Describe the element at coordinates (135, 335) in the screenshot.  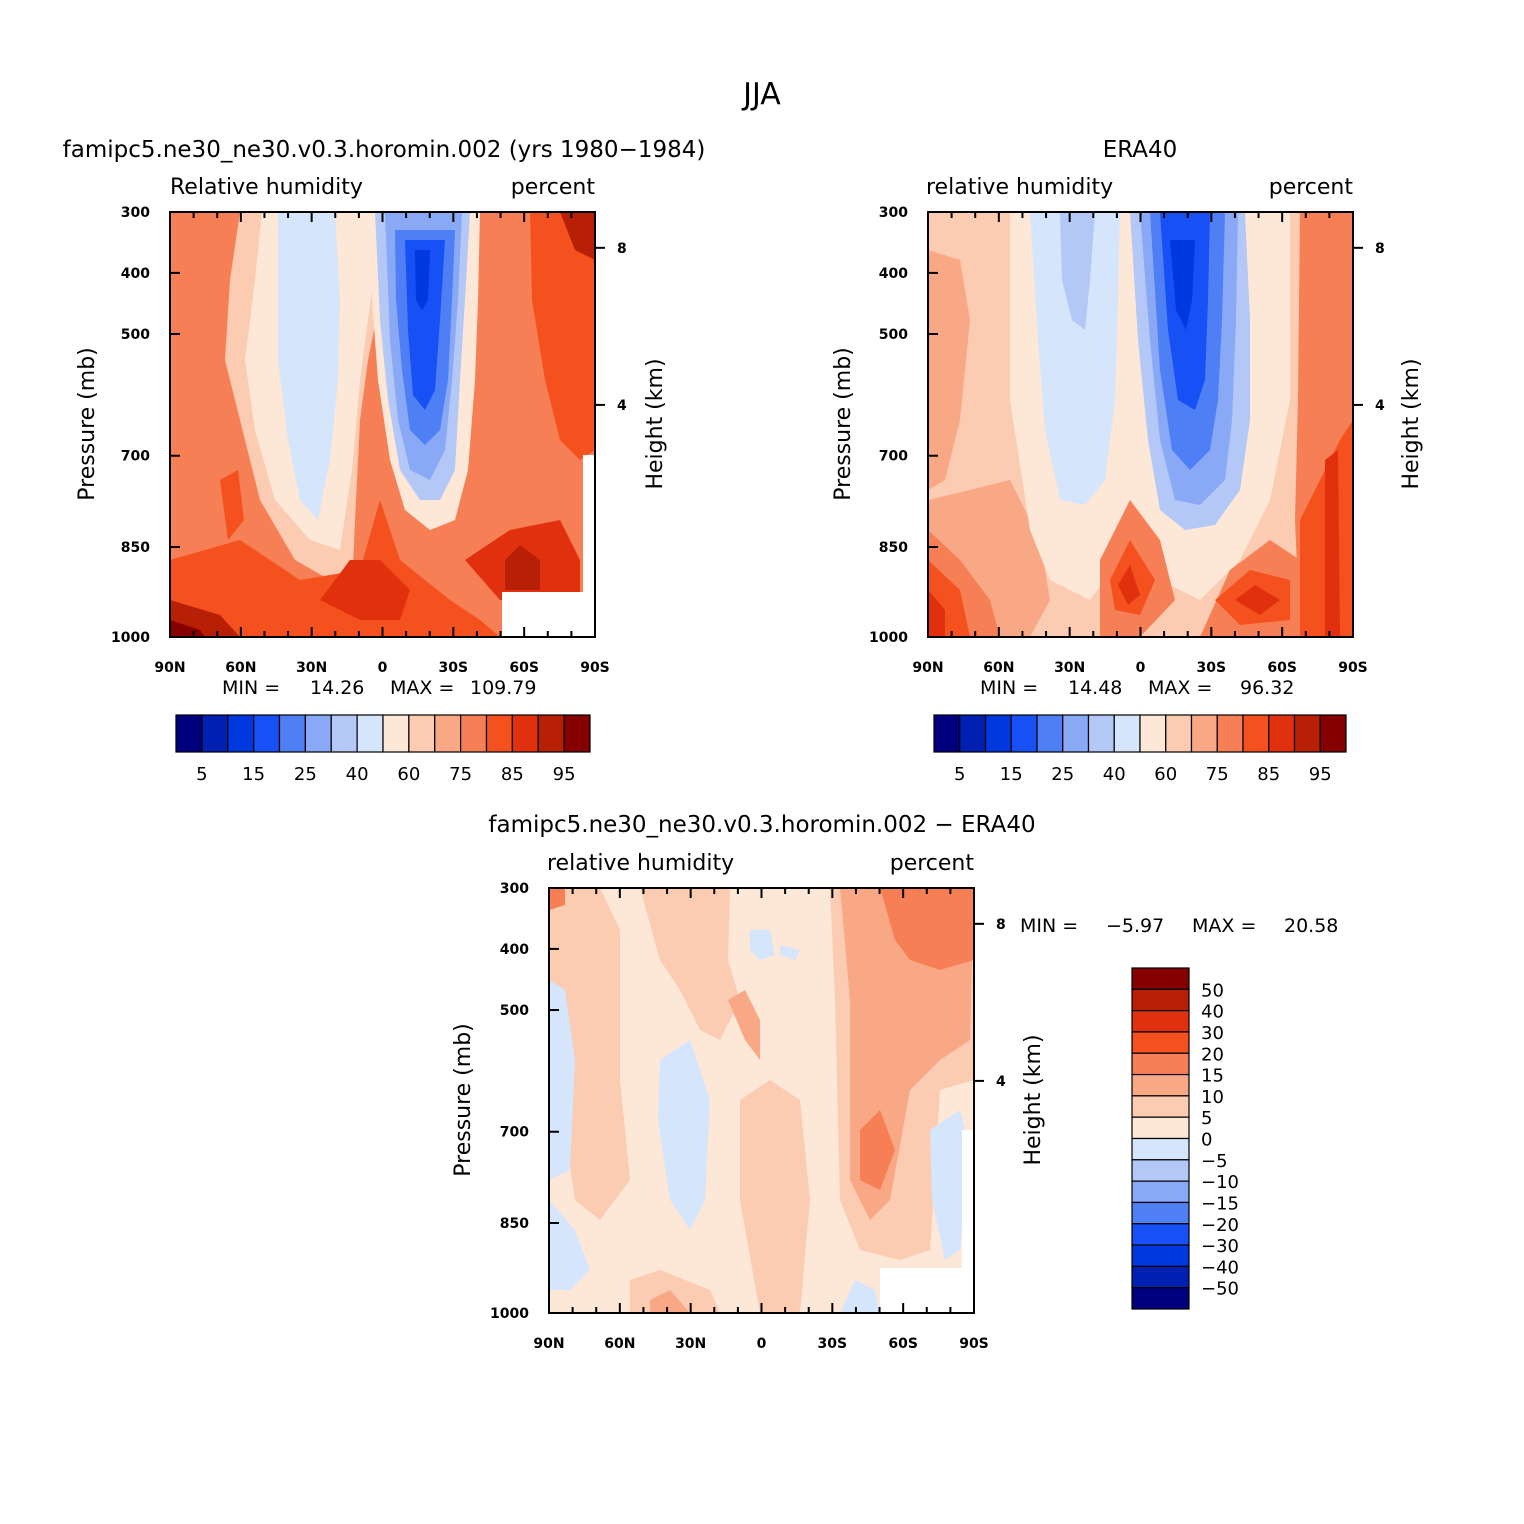
I see `y-tick-label: 500` at that location.